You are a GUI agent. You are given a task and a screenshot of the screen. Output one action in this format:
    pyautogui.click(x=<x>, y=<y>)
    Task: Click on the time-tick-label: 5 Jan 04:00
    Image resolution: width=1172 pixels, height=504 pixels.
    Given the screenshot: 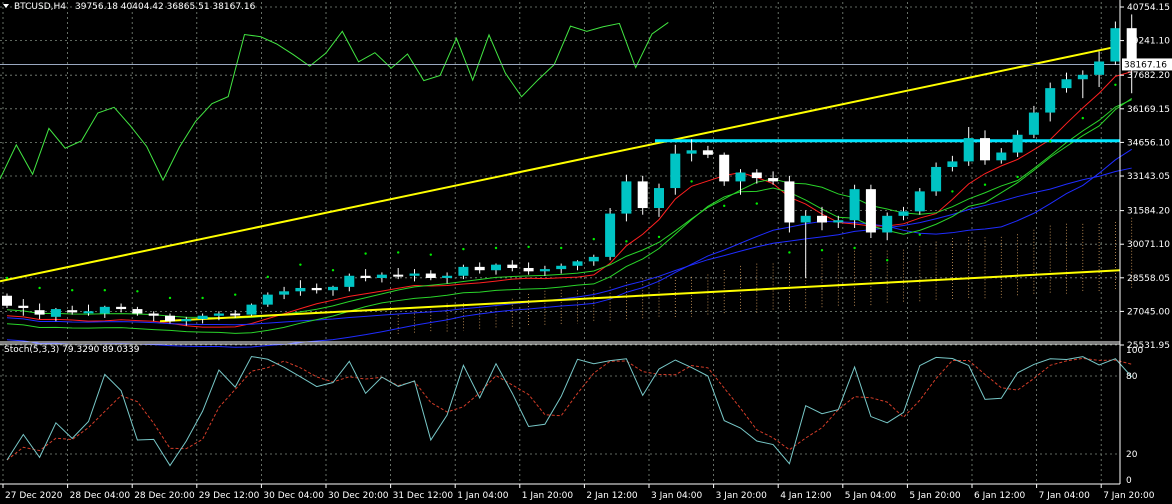 What is the action you would take?
    pyautogui.click(x=871, y=496)
    